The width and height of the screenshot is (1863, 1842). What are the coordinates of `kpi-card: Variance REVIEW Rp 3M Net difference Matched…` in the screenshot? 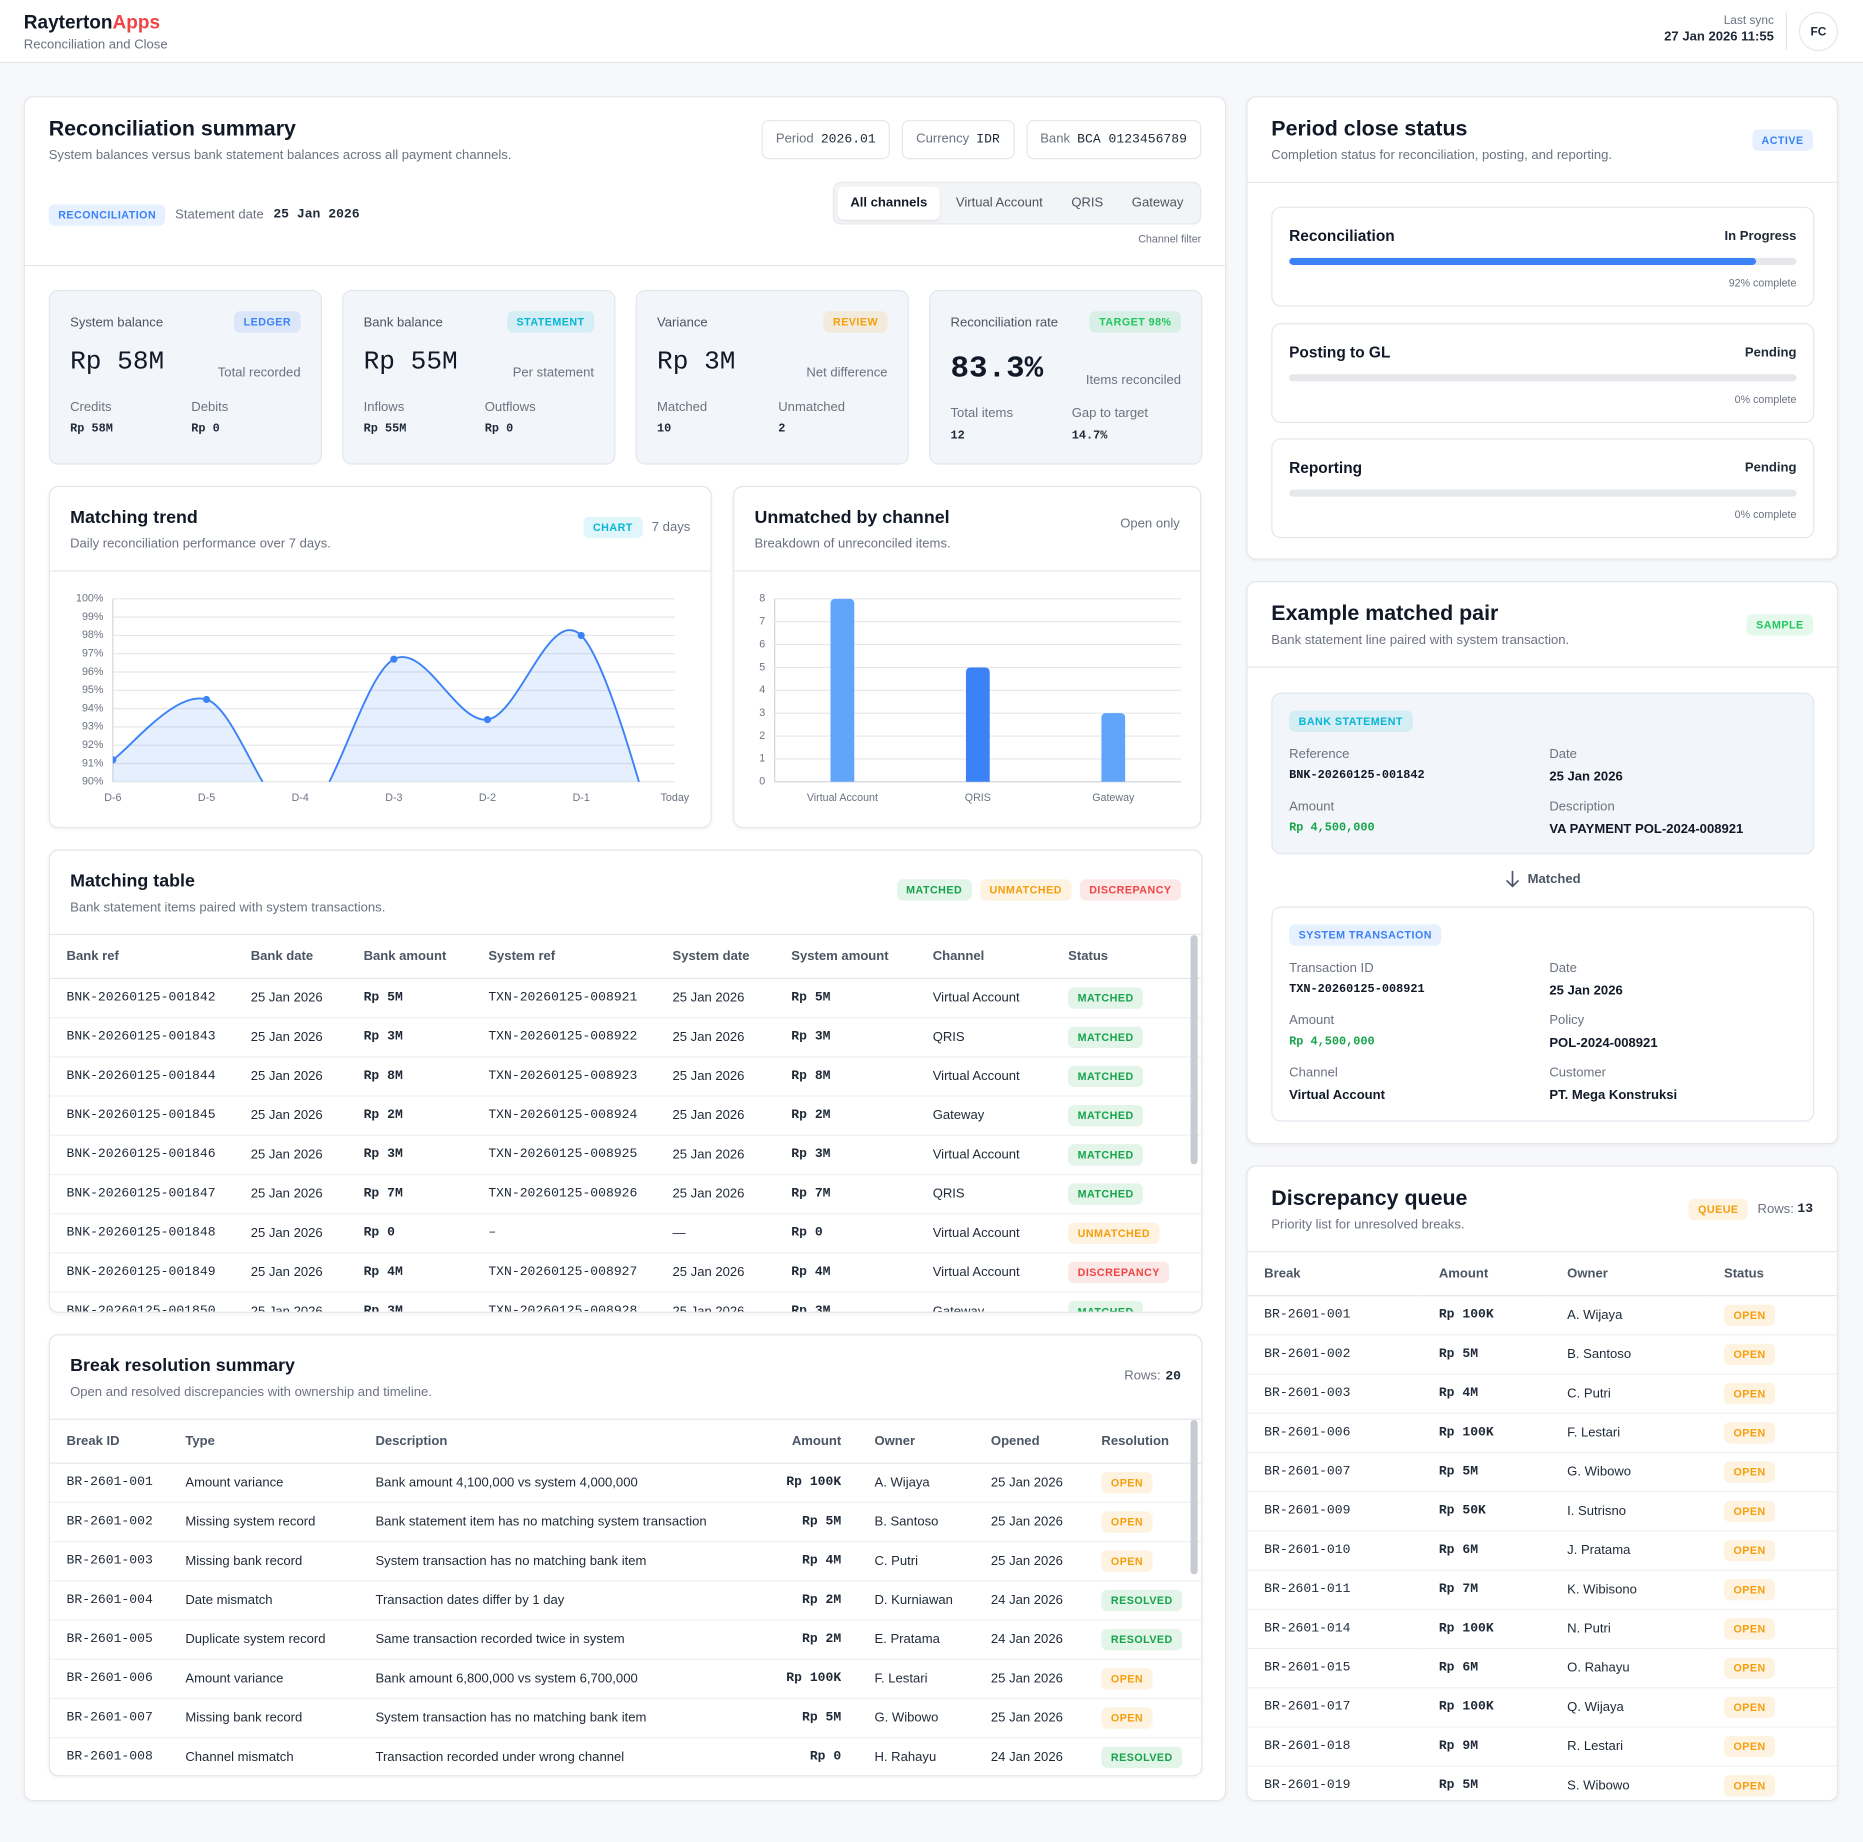 It's located at (772, 377).